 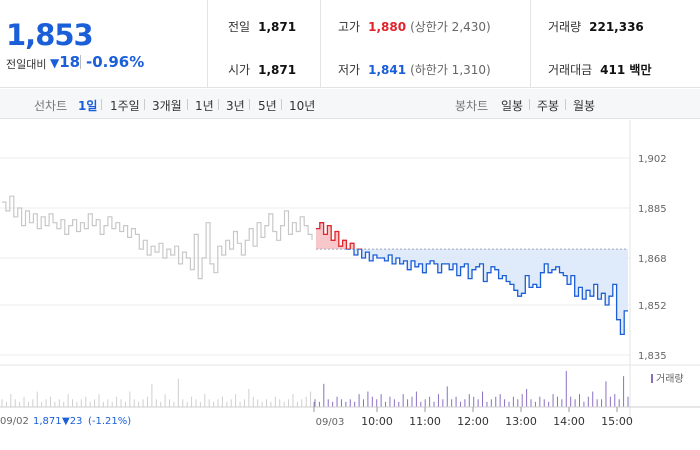 I want to click on y-tick-label: 1,835, so click(x=652, y=356).